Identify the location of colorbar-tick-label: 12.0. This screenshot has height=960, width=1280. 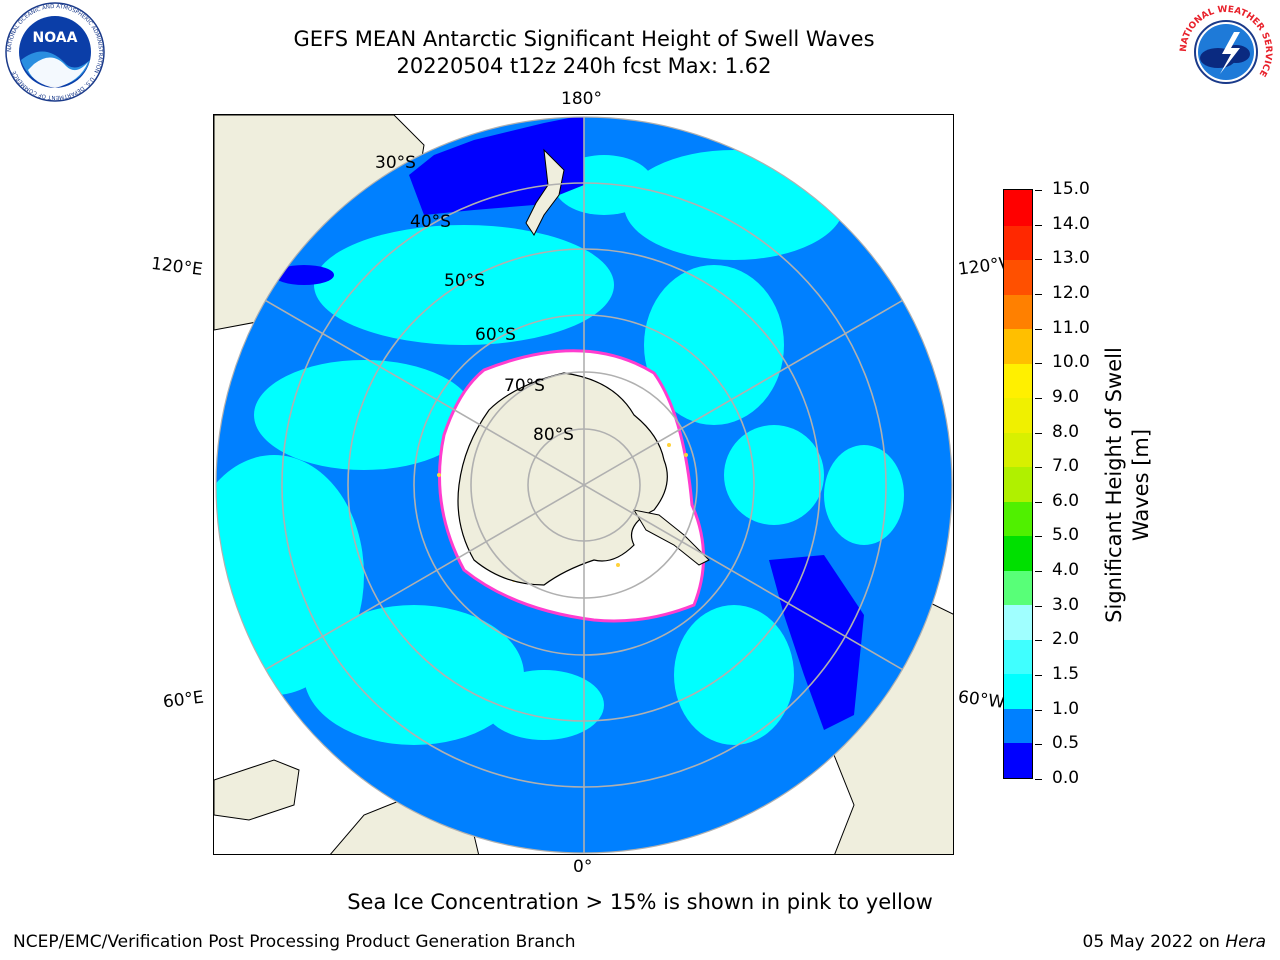
(1071, 292).